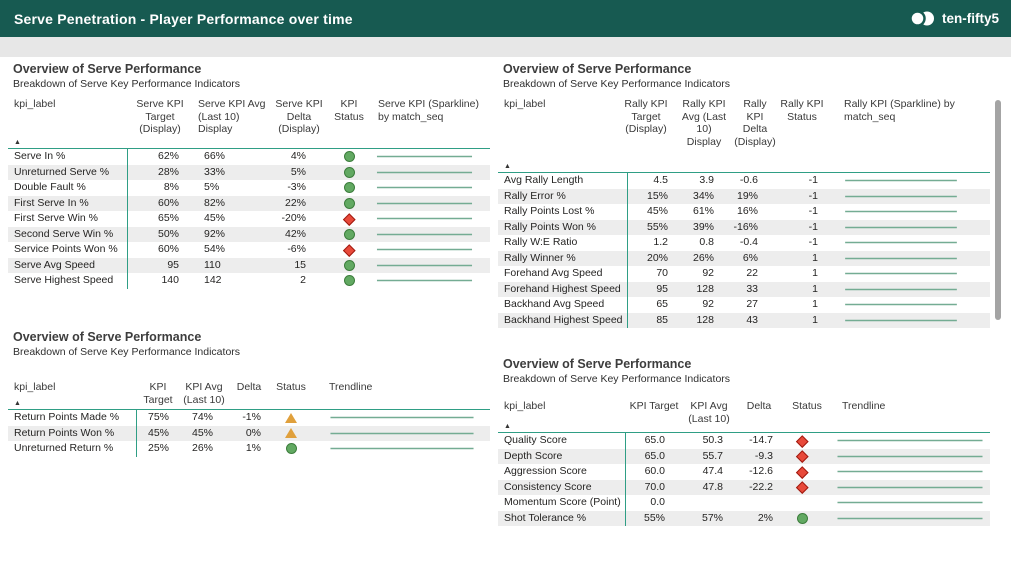  What do you see at coordinates (744, 320) in the screenshot?
I see `table-row: Backhand Highest Speed 85 128 43 1` at bounding box center [744, 320].